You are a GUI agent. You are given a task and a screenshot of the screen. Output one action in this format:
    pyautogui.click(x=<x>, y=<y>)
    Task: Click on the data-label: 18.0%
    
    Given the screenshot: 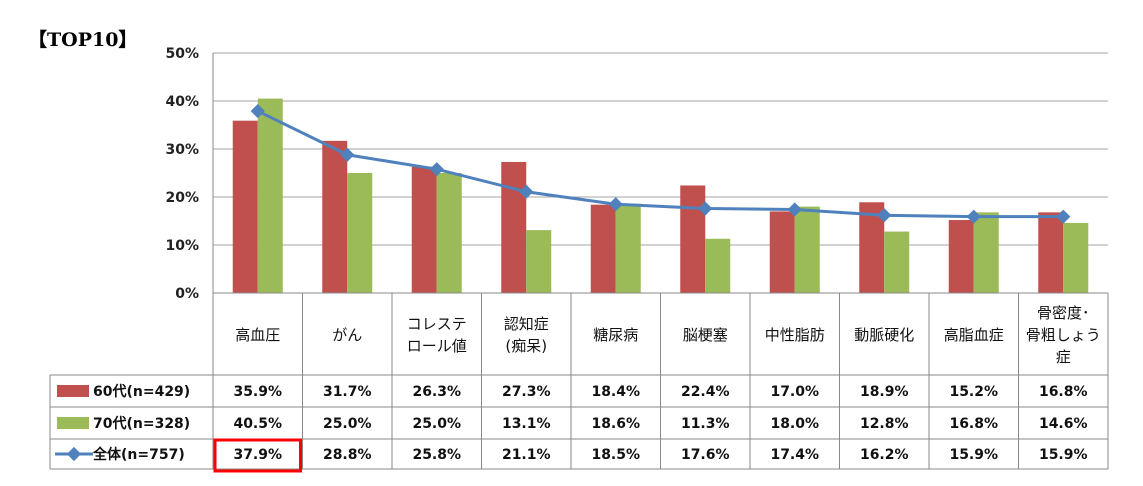 What is the action you would take?
    pyautogui.click(x=794, y=424)
    